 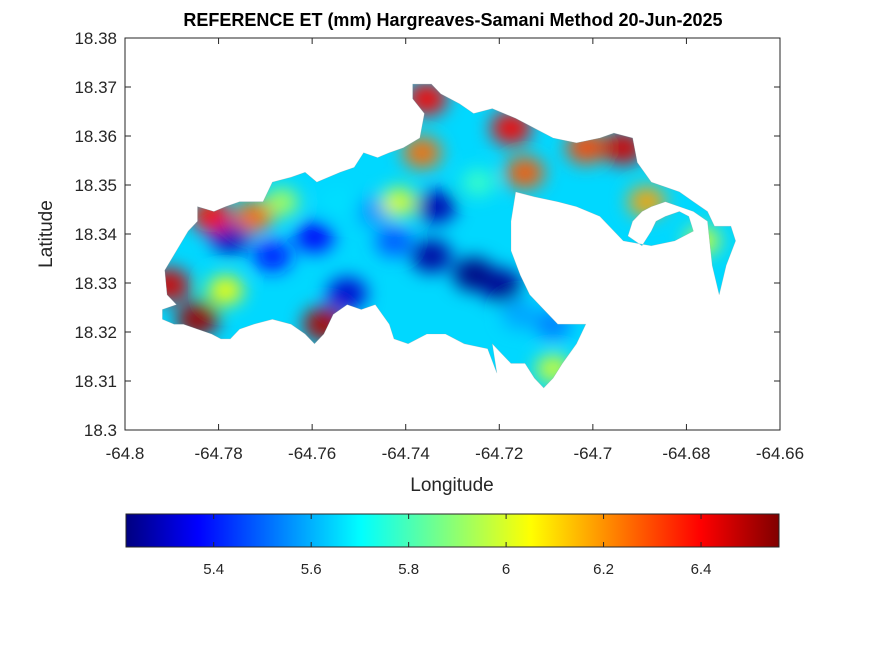 What do you see at coordinates (592, 453) in the screenshot?
I see `x-tick-label: -64.7` at bounding box center [592, 453].